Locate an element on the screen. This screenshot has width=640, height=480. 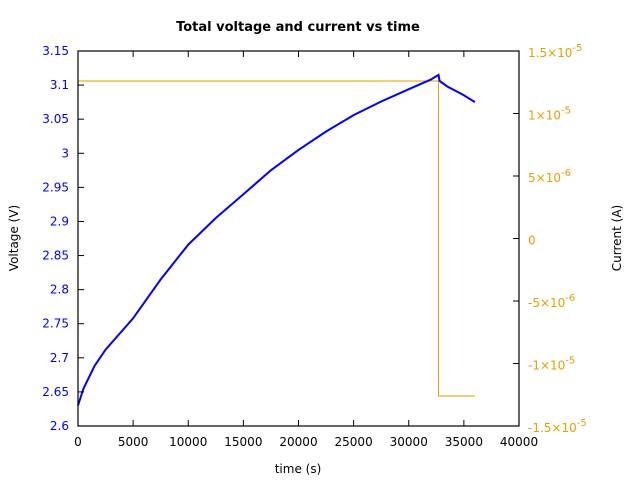
y-tick-label: 2.85 is located at coordinates (55, 256).